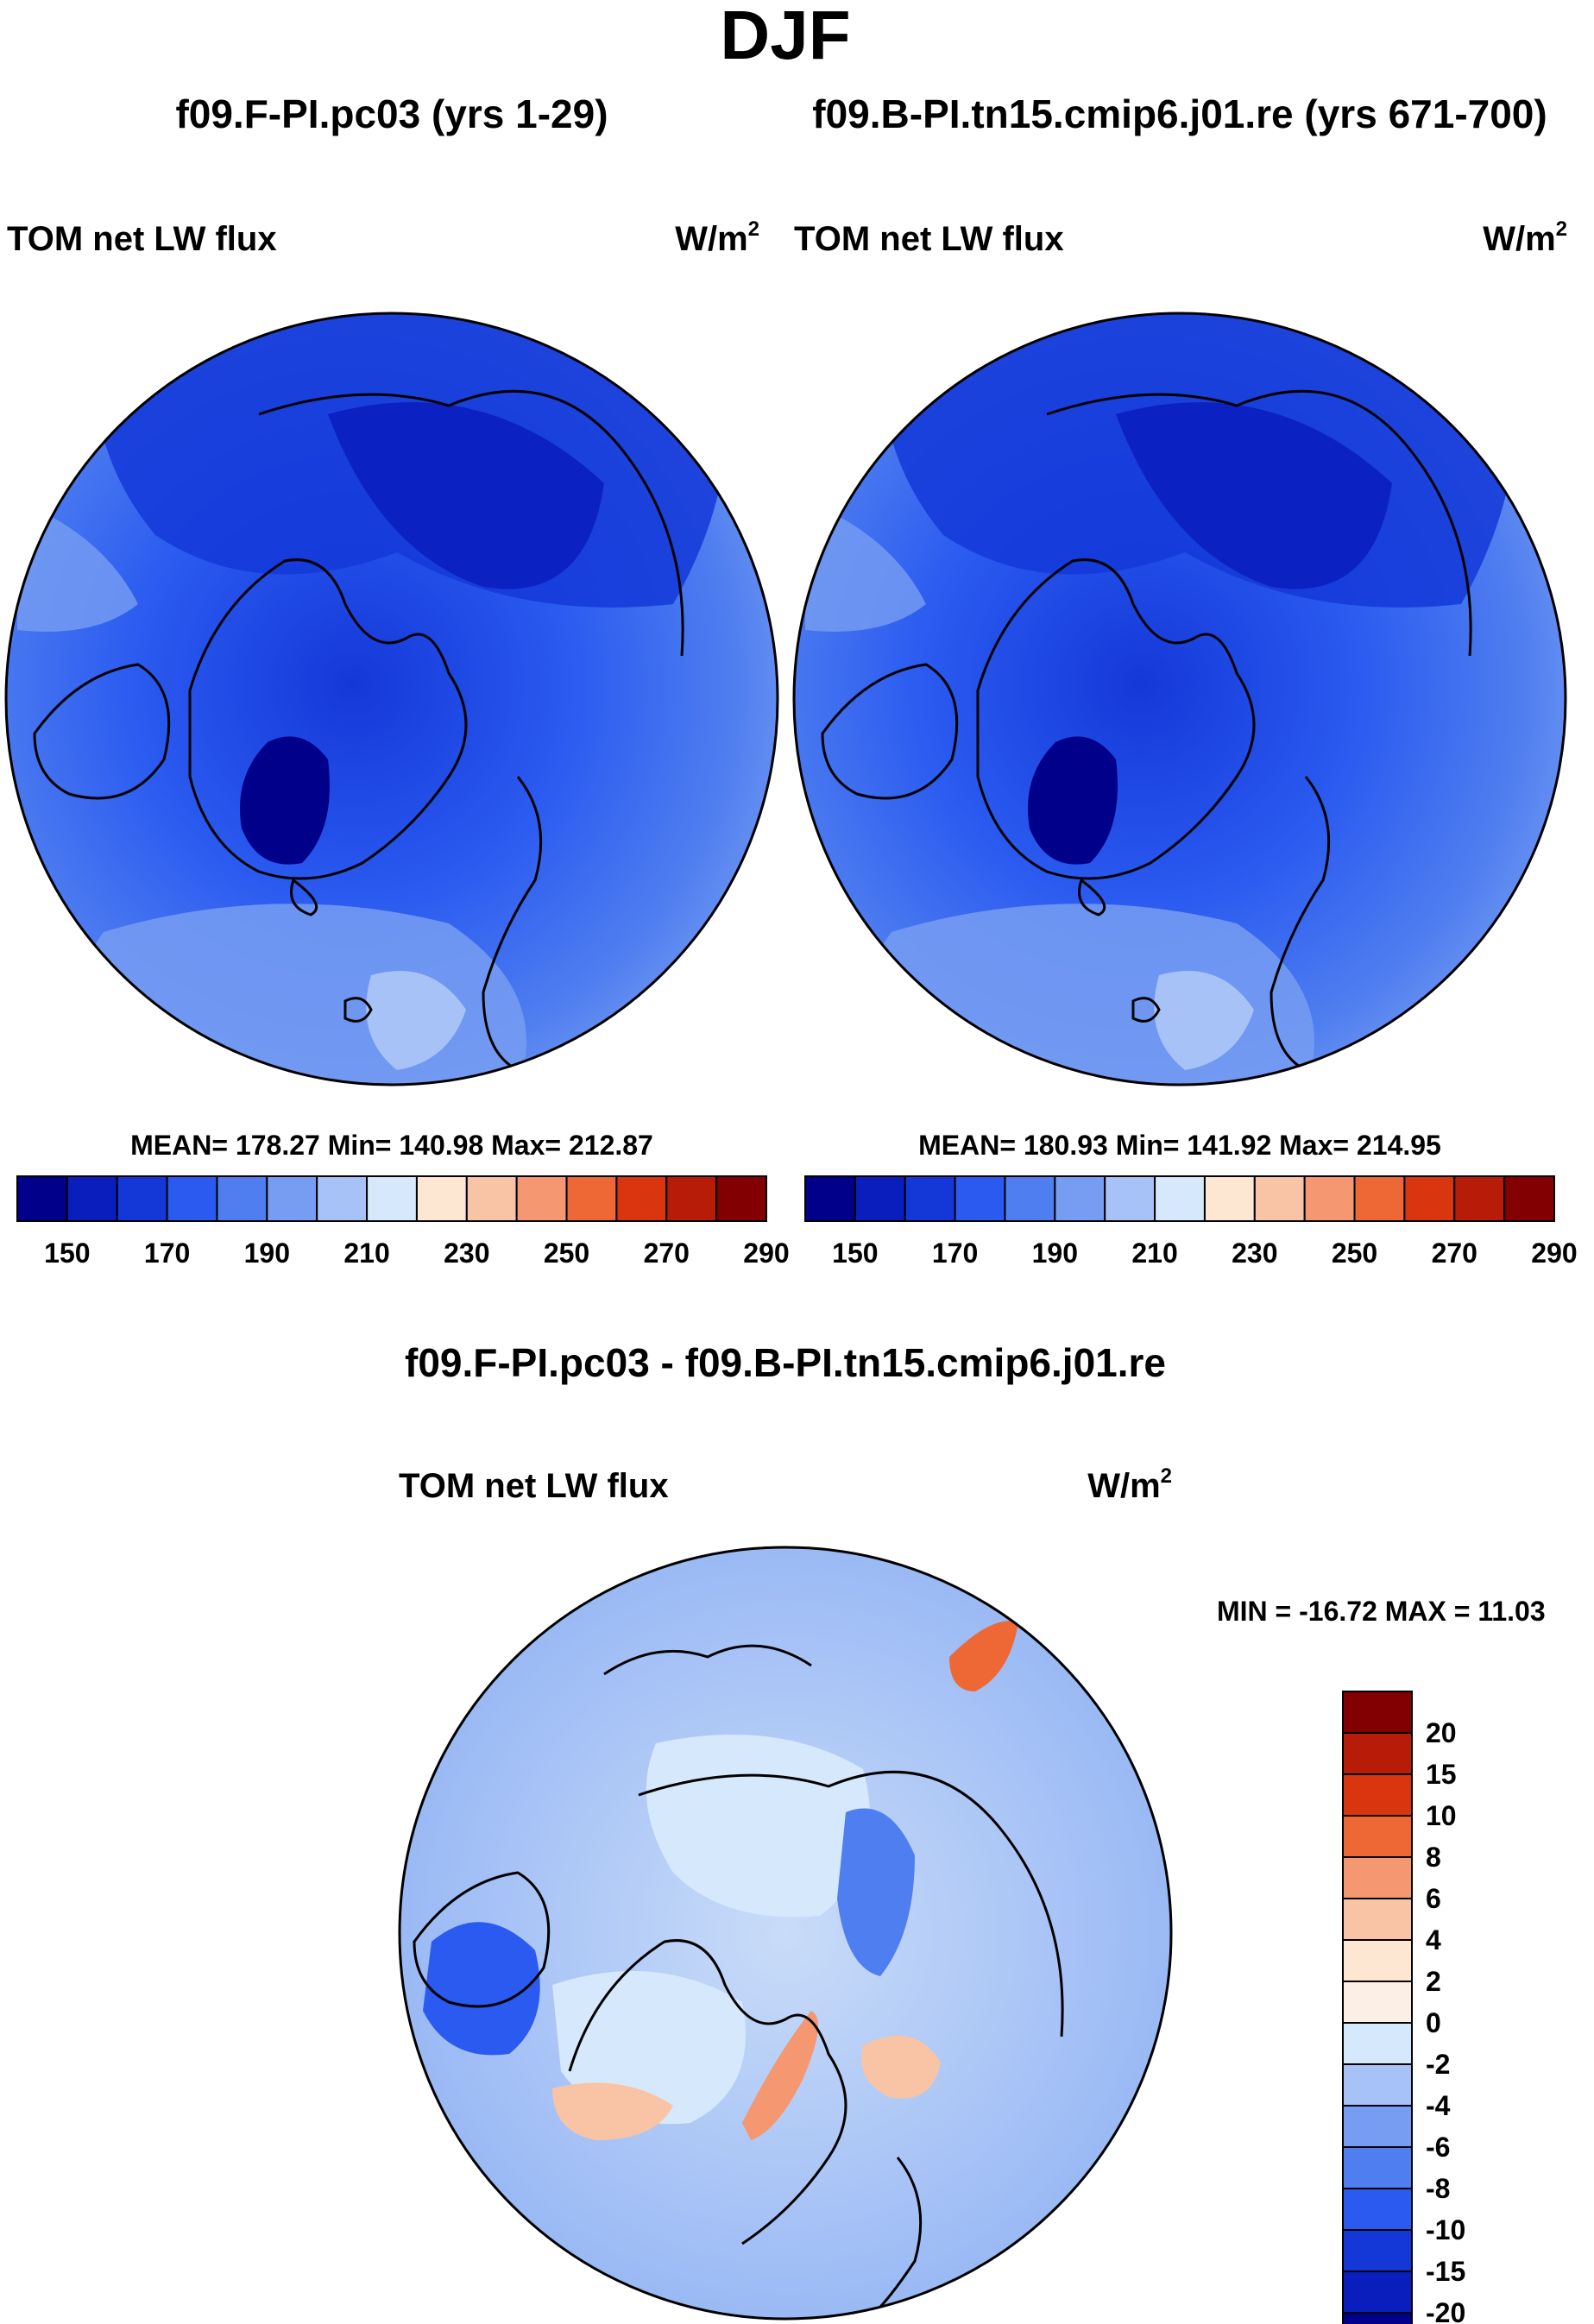  Describe the element at coordinates (1179, 113) in the screenshot. I see `right-run-title: f09.B-PI.tn15.cmip6.j01.re (yrs 671-700)` at that location.